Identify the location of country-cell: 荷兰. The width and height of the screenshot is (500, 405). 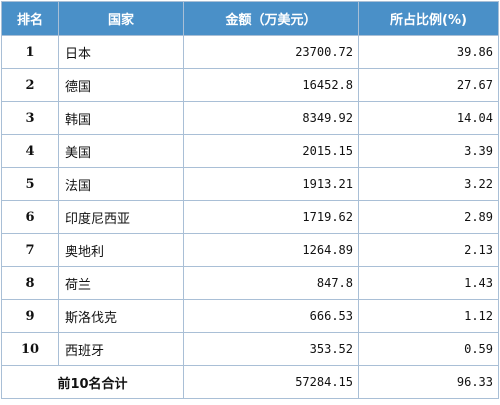
(121, 283).